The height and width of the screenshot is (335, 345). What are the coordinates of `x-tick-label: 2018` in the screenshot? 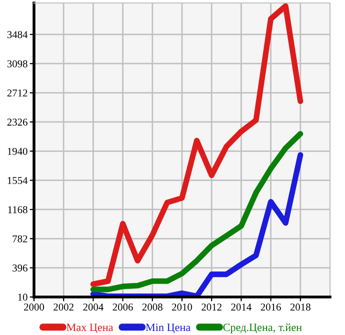 It's located at (300, 307).